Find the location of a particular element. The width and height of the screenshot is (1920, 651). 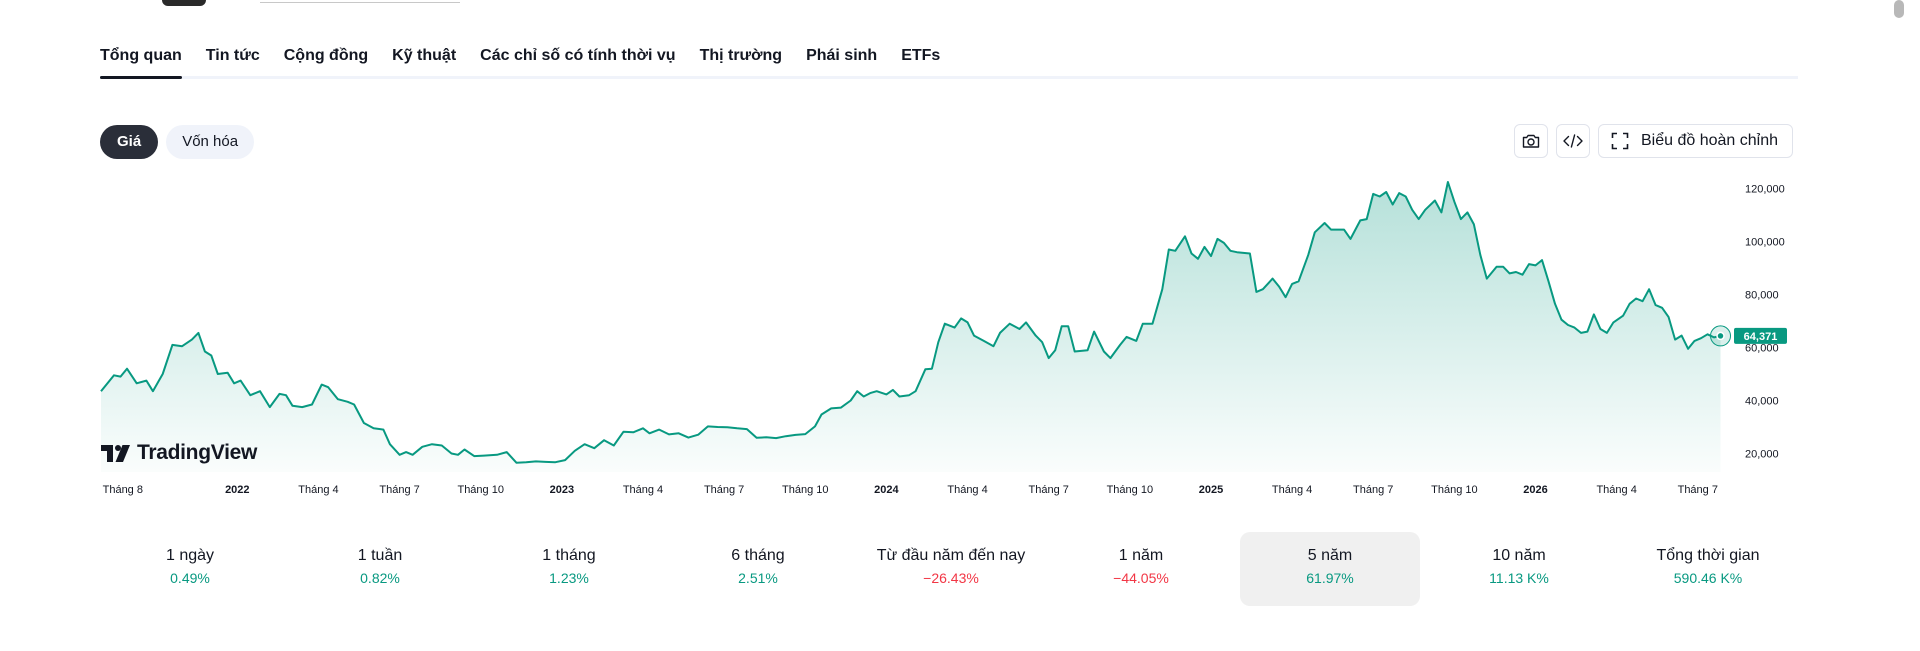

period-change: −26.43% is located at coordinates (951, 578).